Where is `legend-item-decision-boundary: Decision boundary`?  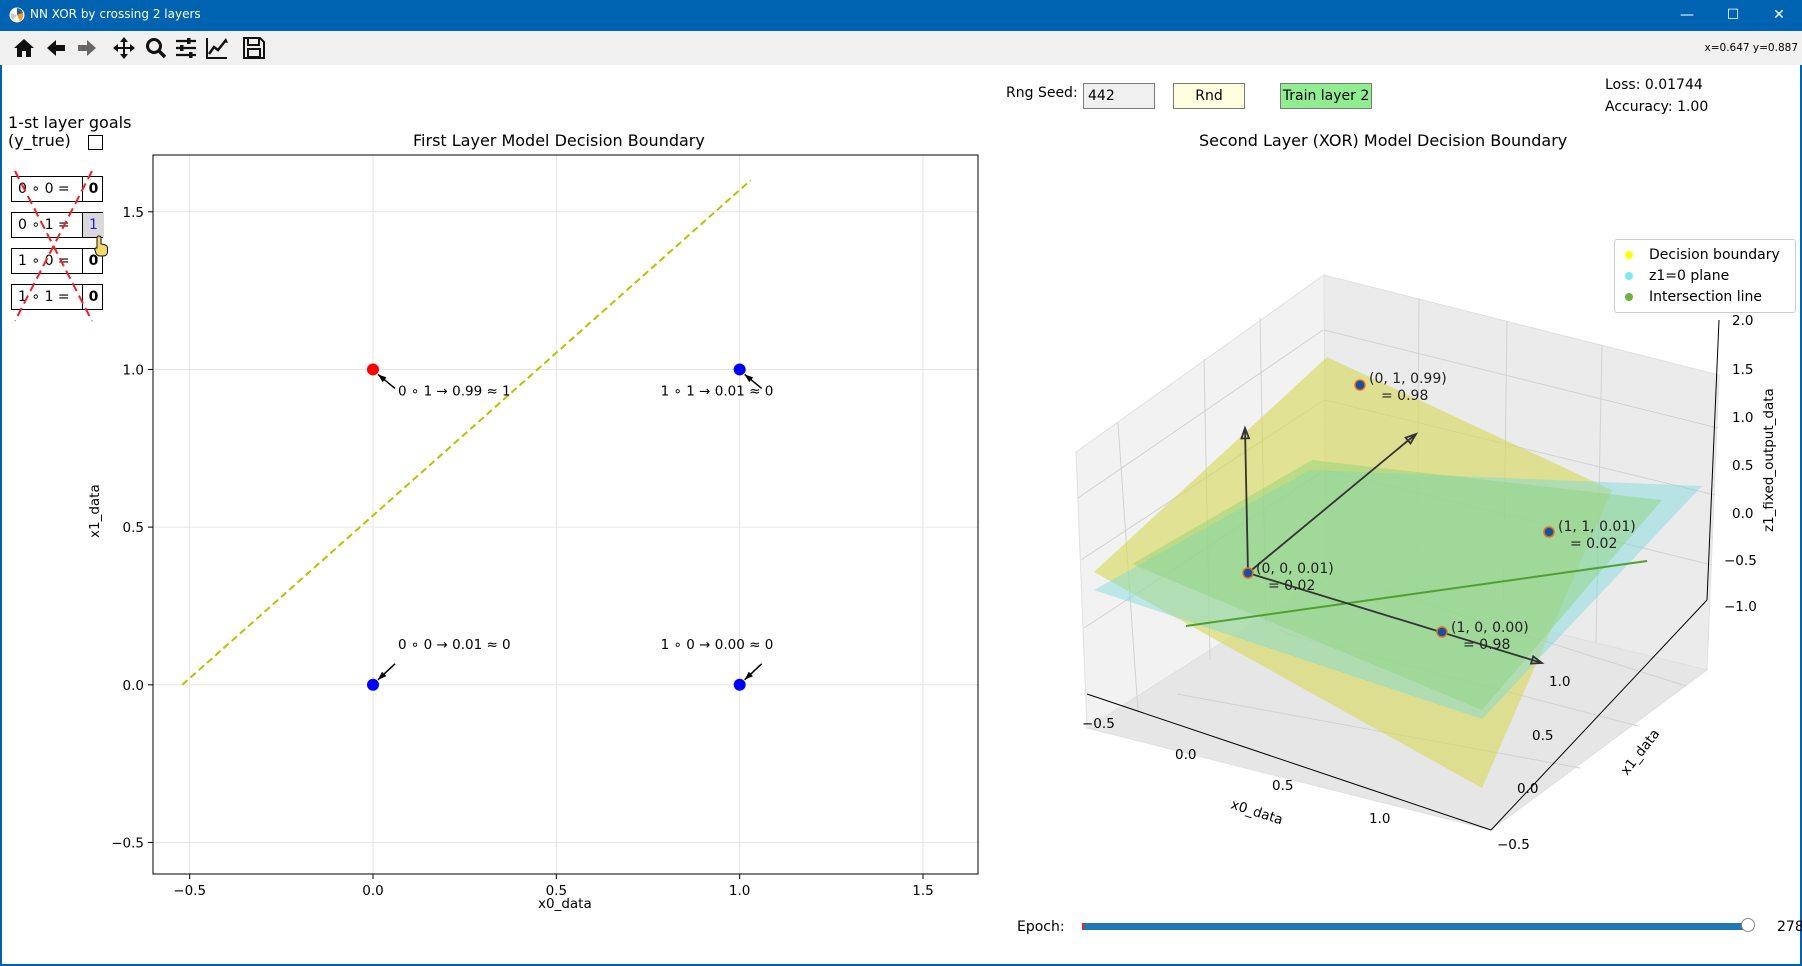 legend-item-decision-boundary: Decision boundary is located at coordinates (1702, 256).